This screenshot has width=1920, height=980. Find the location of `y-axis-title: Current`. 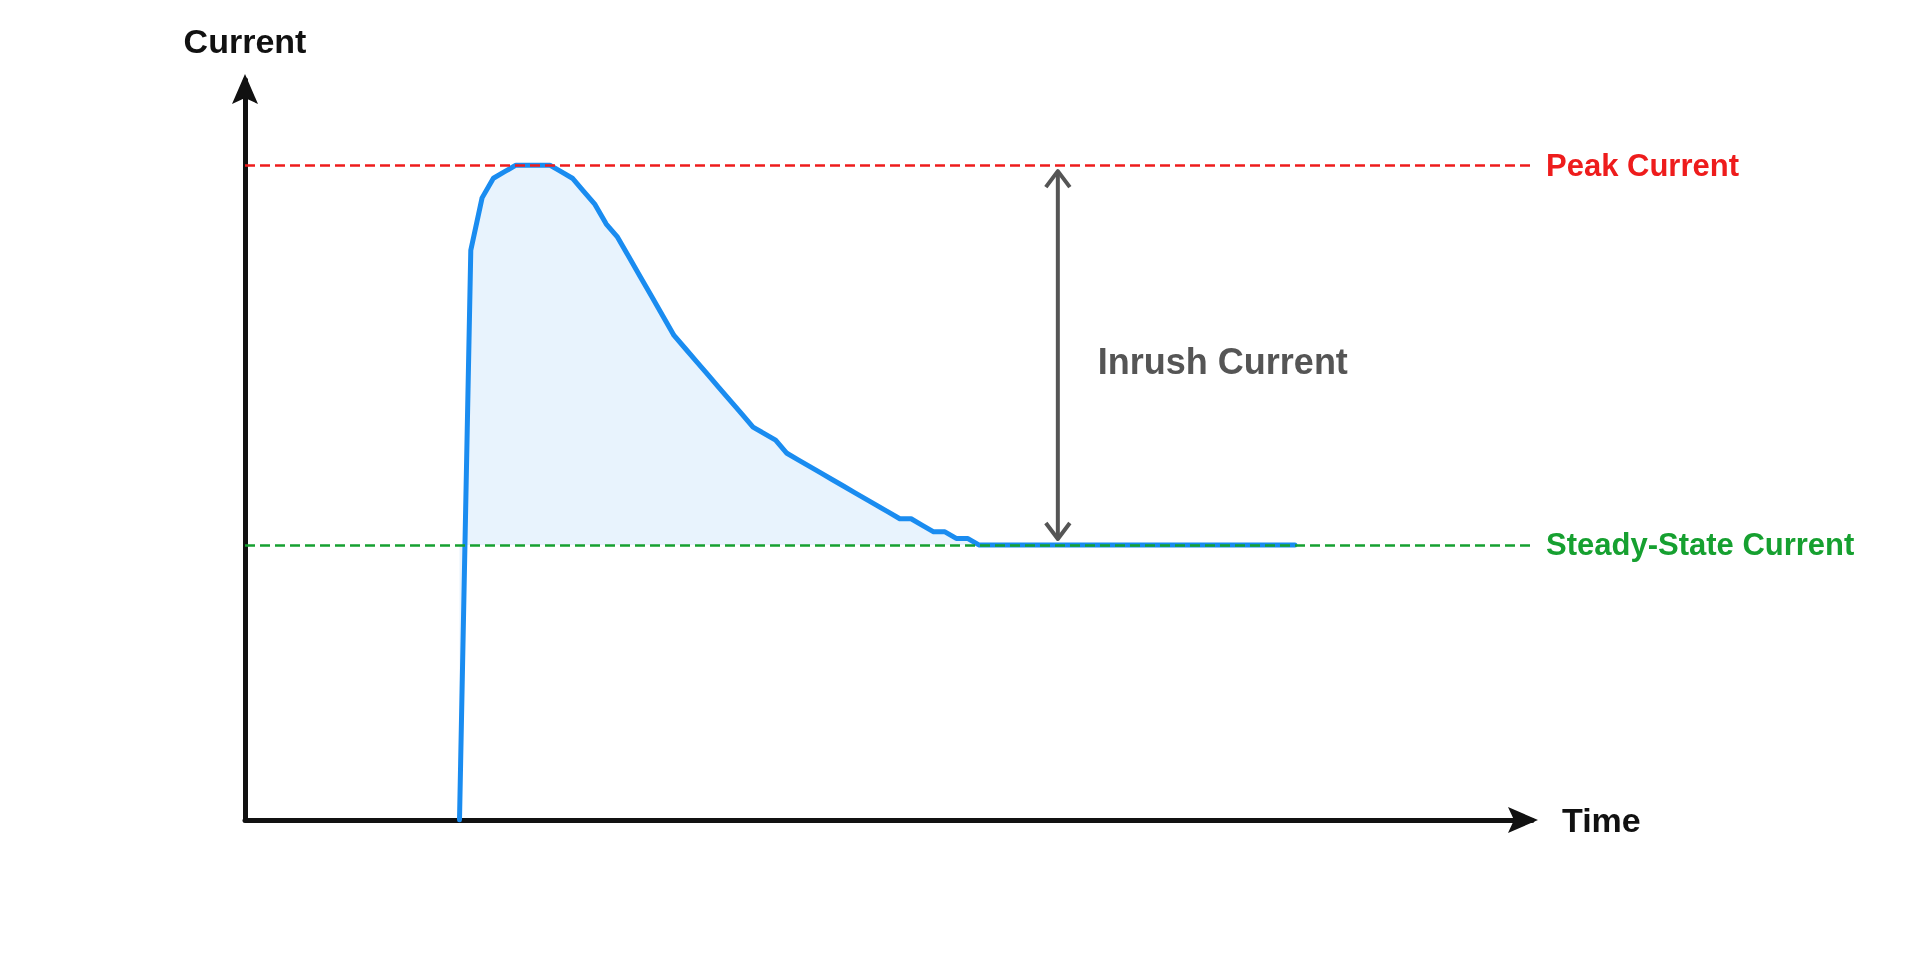

y-axis-title: Current is located at coordinates (245, 41).